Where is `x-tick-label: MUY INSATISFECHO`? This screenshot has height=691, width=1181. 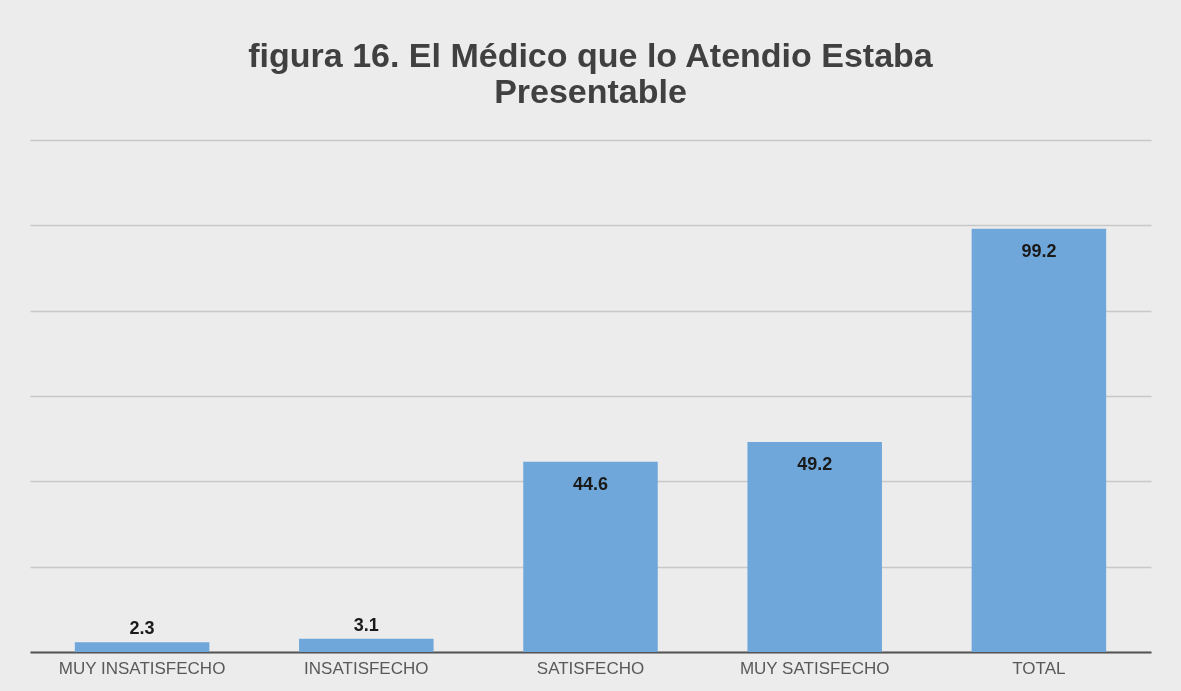
x-tick-label: MUY INSATISFECHO is located at coordinates (142, 668).